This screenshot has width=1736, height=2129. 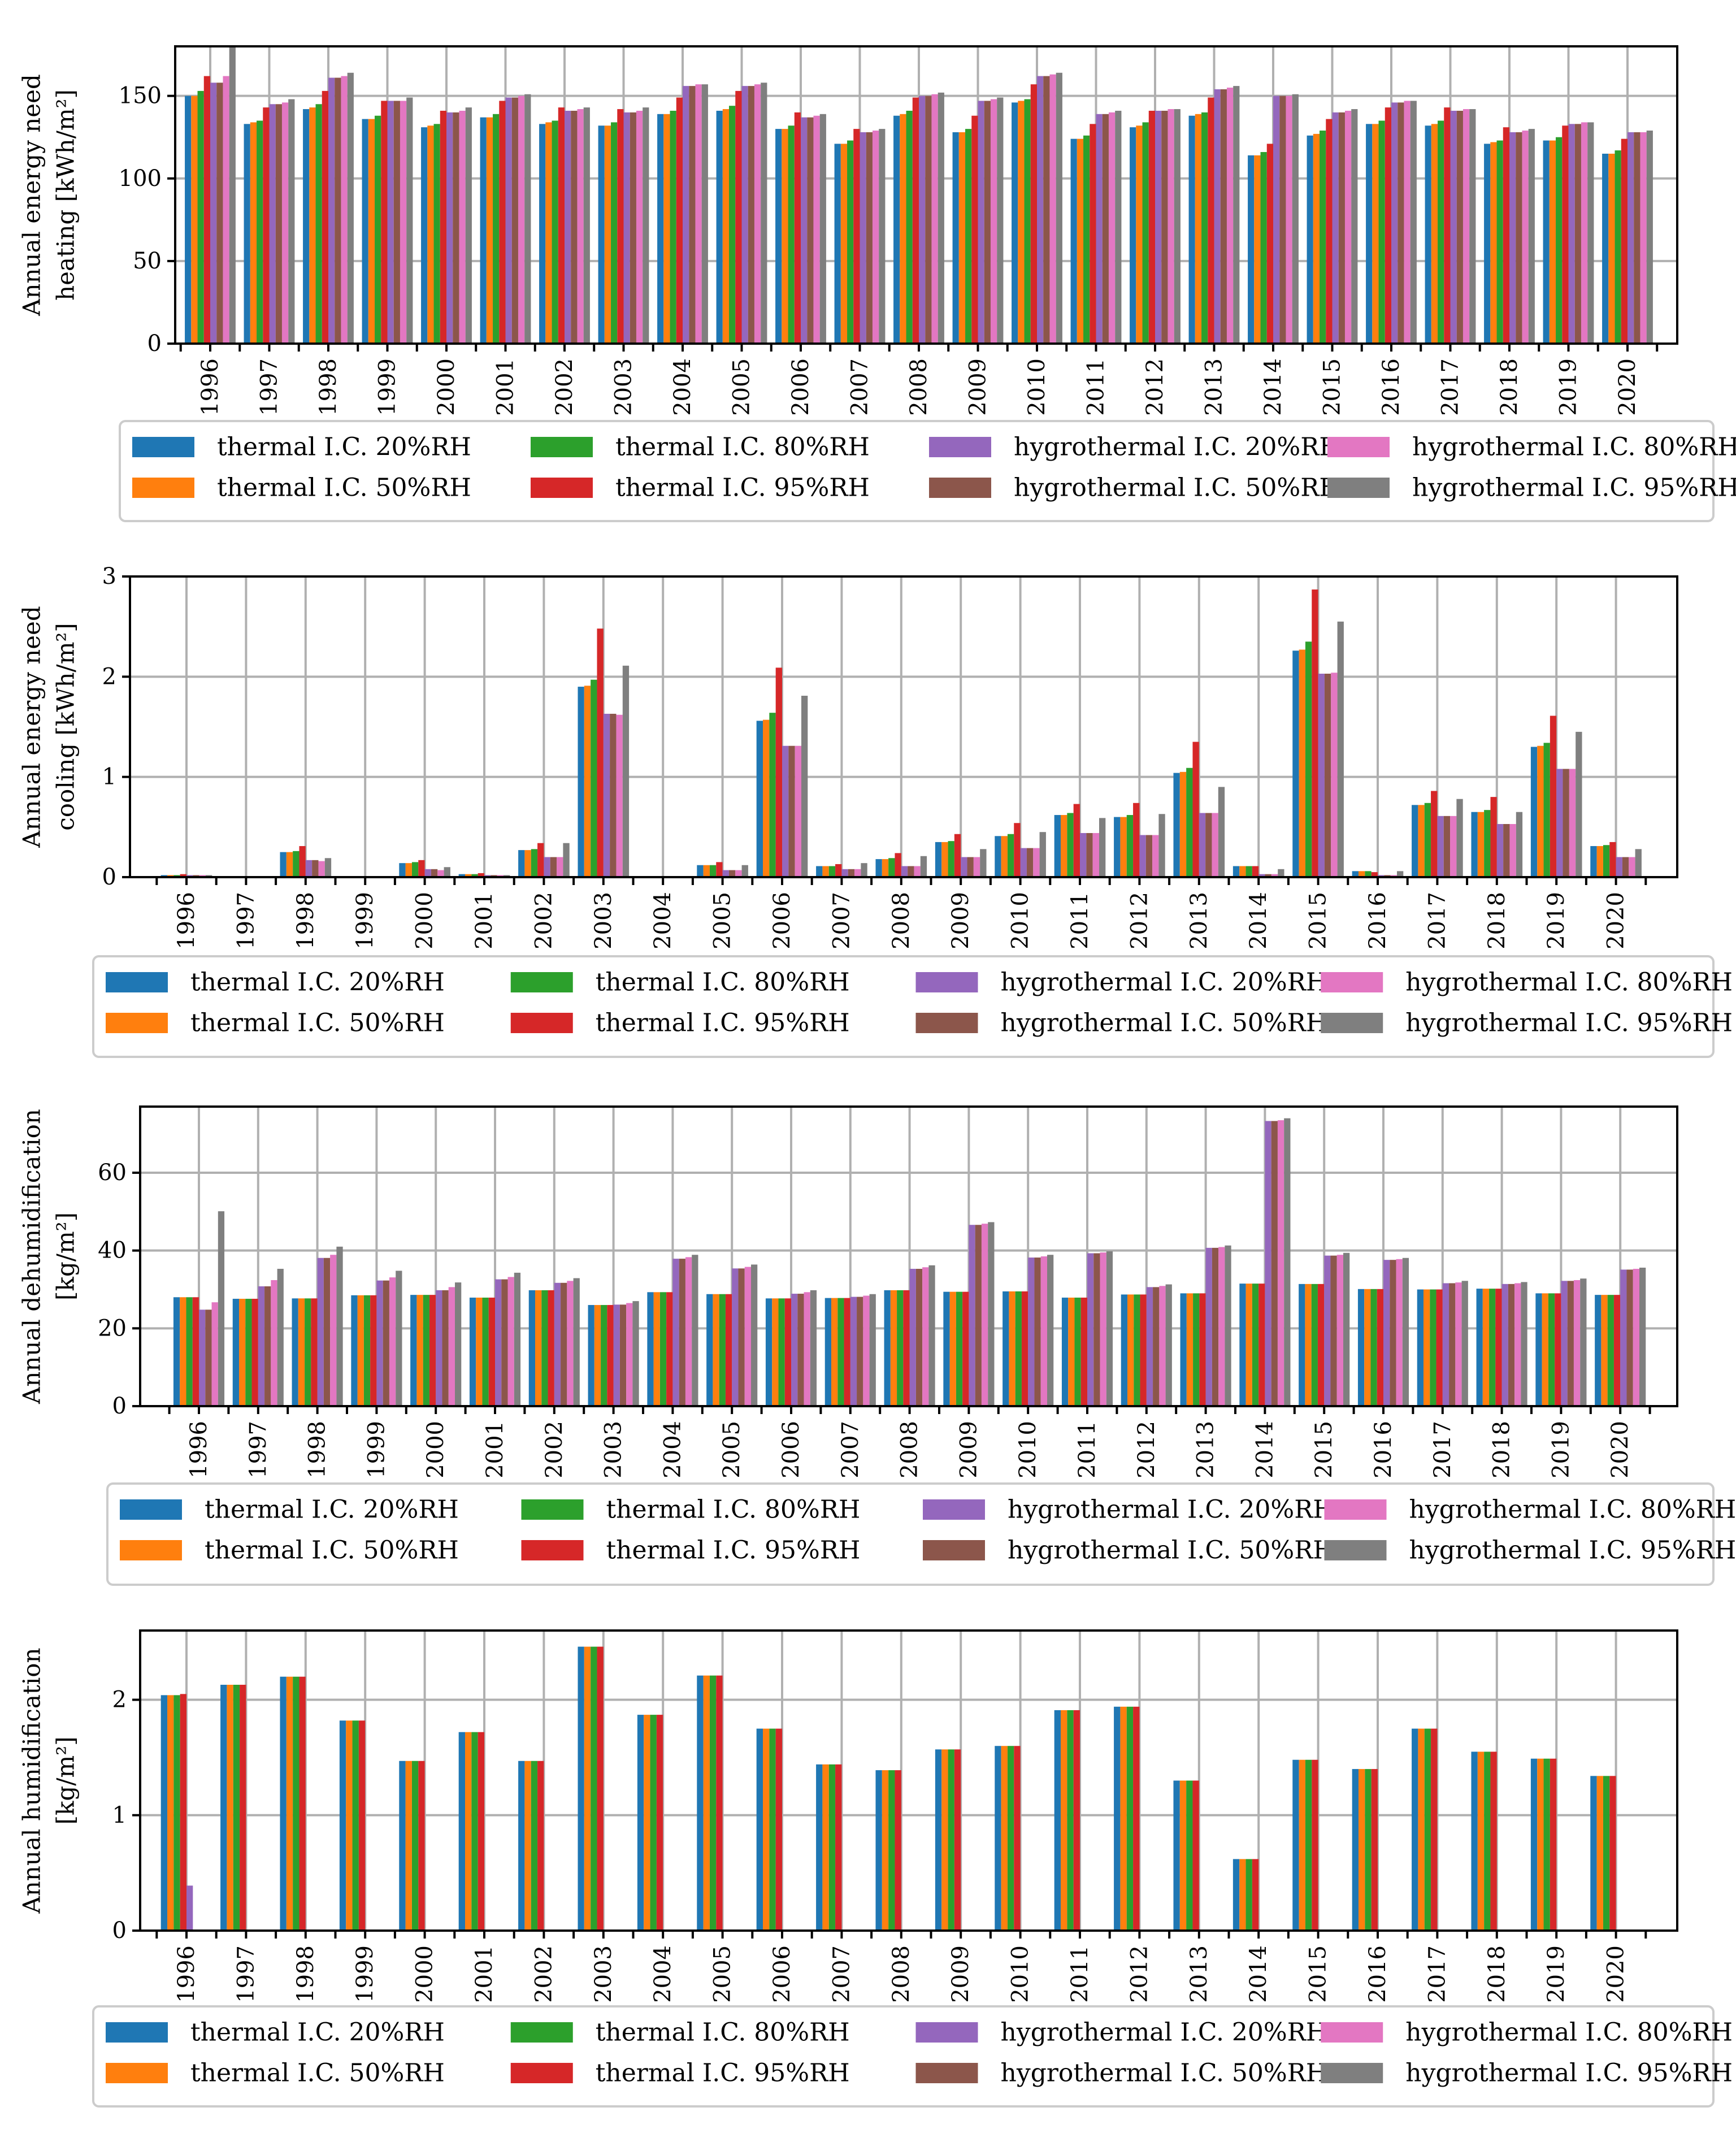 What do you see at coordinates (1258, 920) in the screenshot?
I see `x-tick-label: 2014` at bounding box center [1258, 920].